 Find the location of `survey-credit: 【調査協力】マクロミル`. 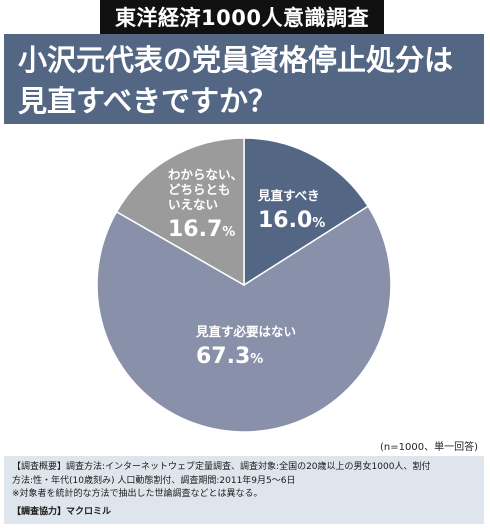

survey-credit: 【調査協力】マクロミル is located at coordinates (62, 511).